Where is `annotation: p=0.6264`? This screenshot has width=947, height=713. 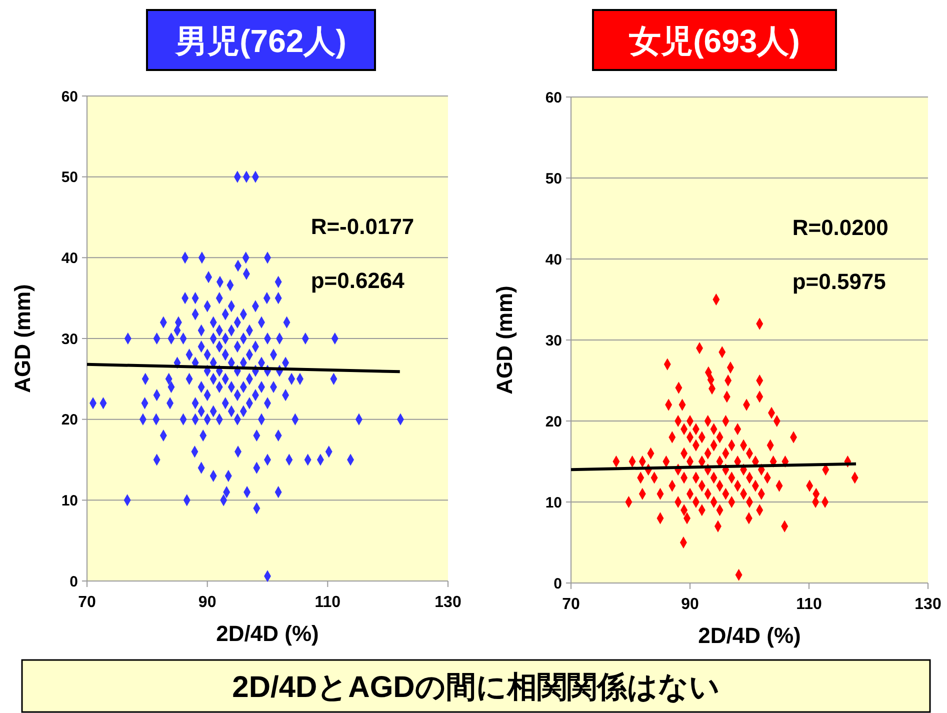
annotation: p=0.6264 is located at coordinates (358, 280).